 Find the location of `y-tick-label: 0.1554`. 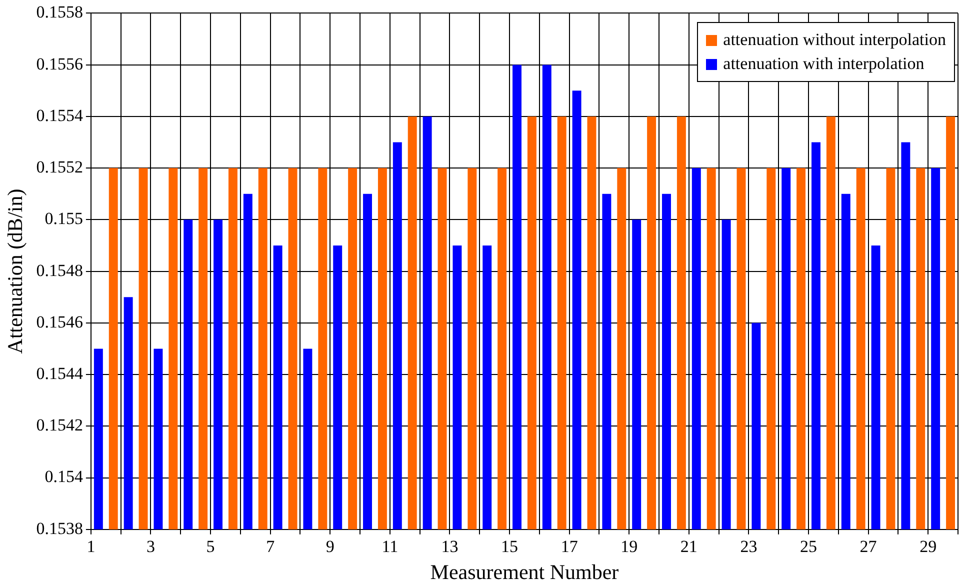

y-tick-label: 0.1554 is located at coordinates (60, 115).